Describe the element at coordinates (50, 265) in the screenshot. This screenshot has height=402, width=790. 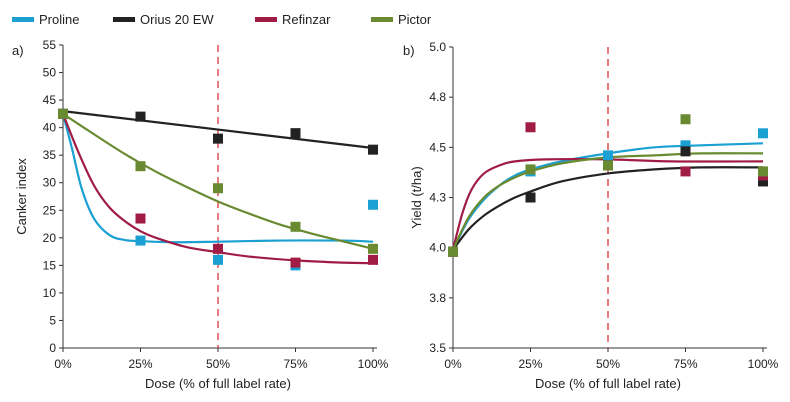
I see `panel-a-y-tick-label: 15` at that location.